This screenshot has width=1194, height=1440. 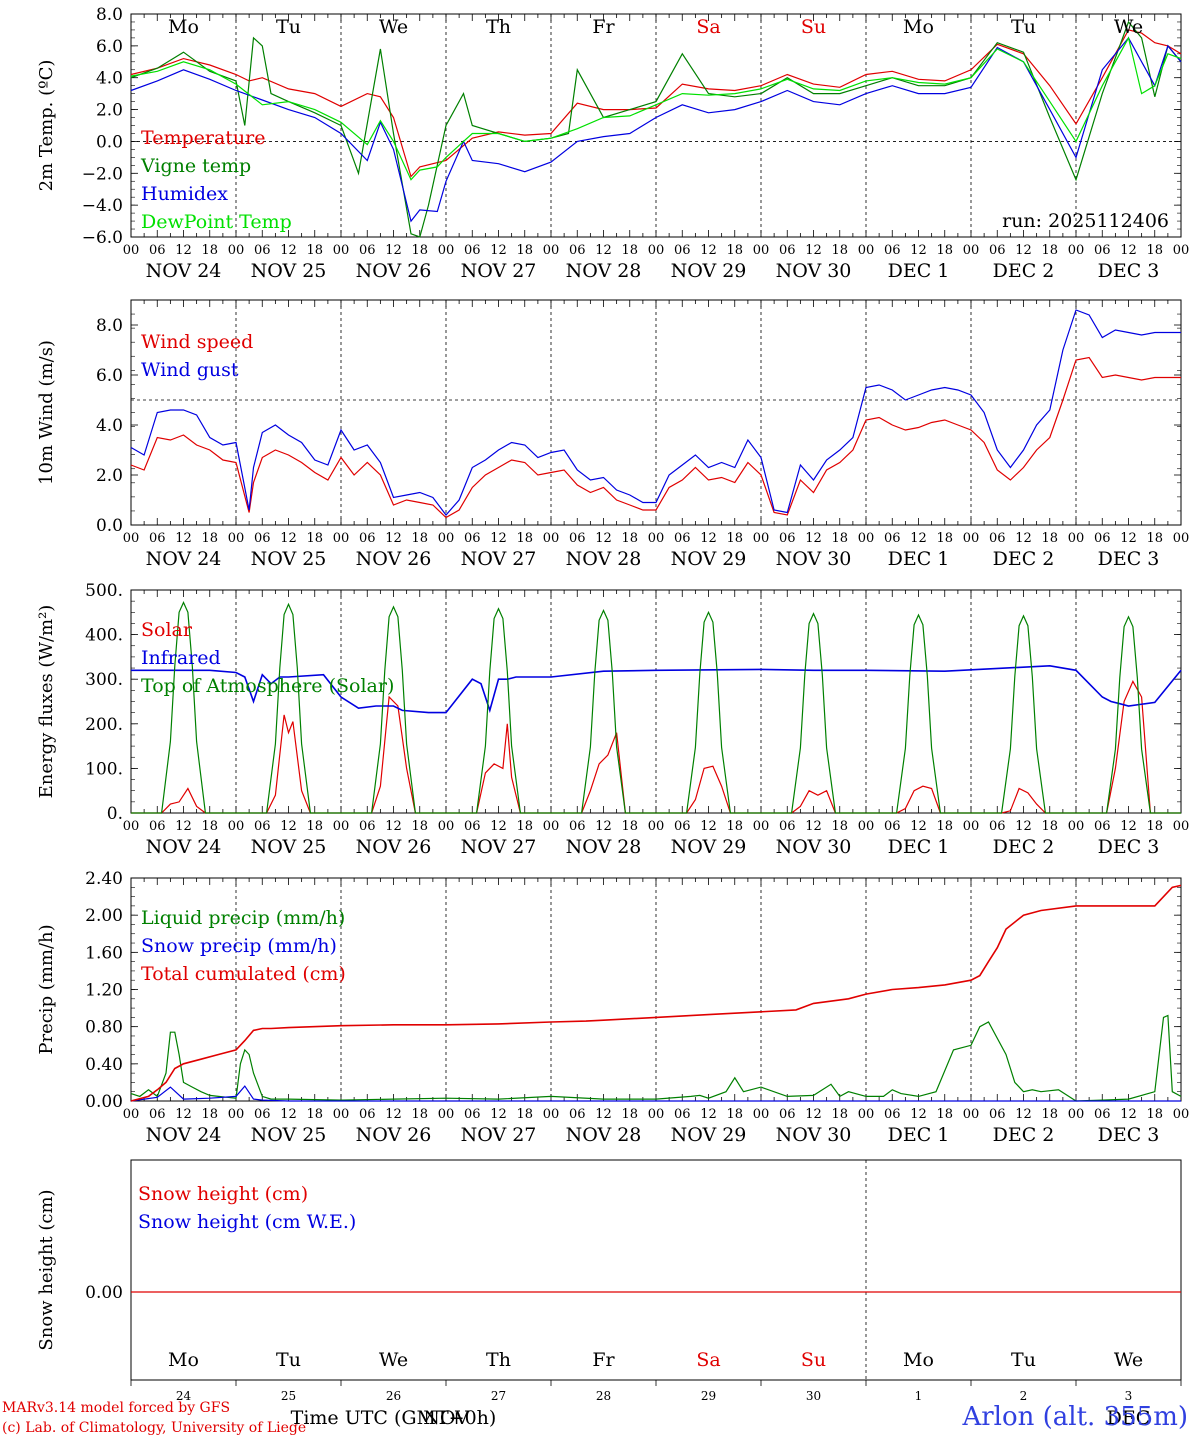 I want to click on day-number-label: 1, so click(x=919, y=1396).